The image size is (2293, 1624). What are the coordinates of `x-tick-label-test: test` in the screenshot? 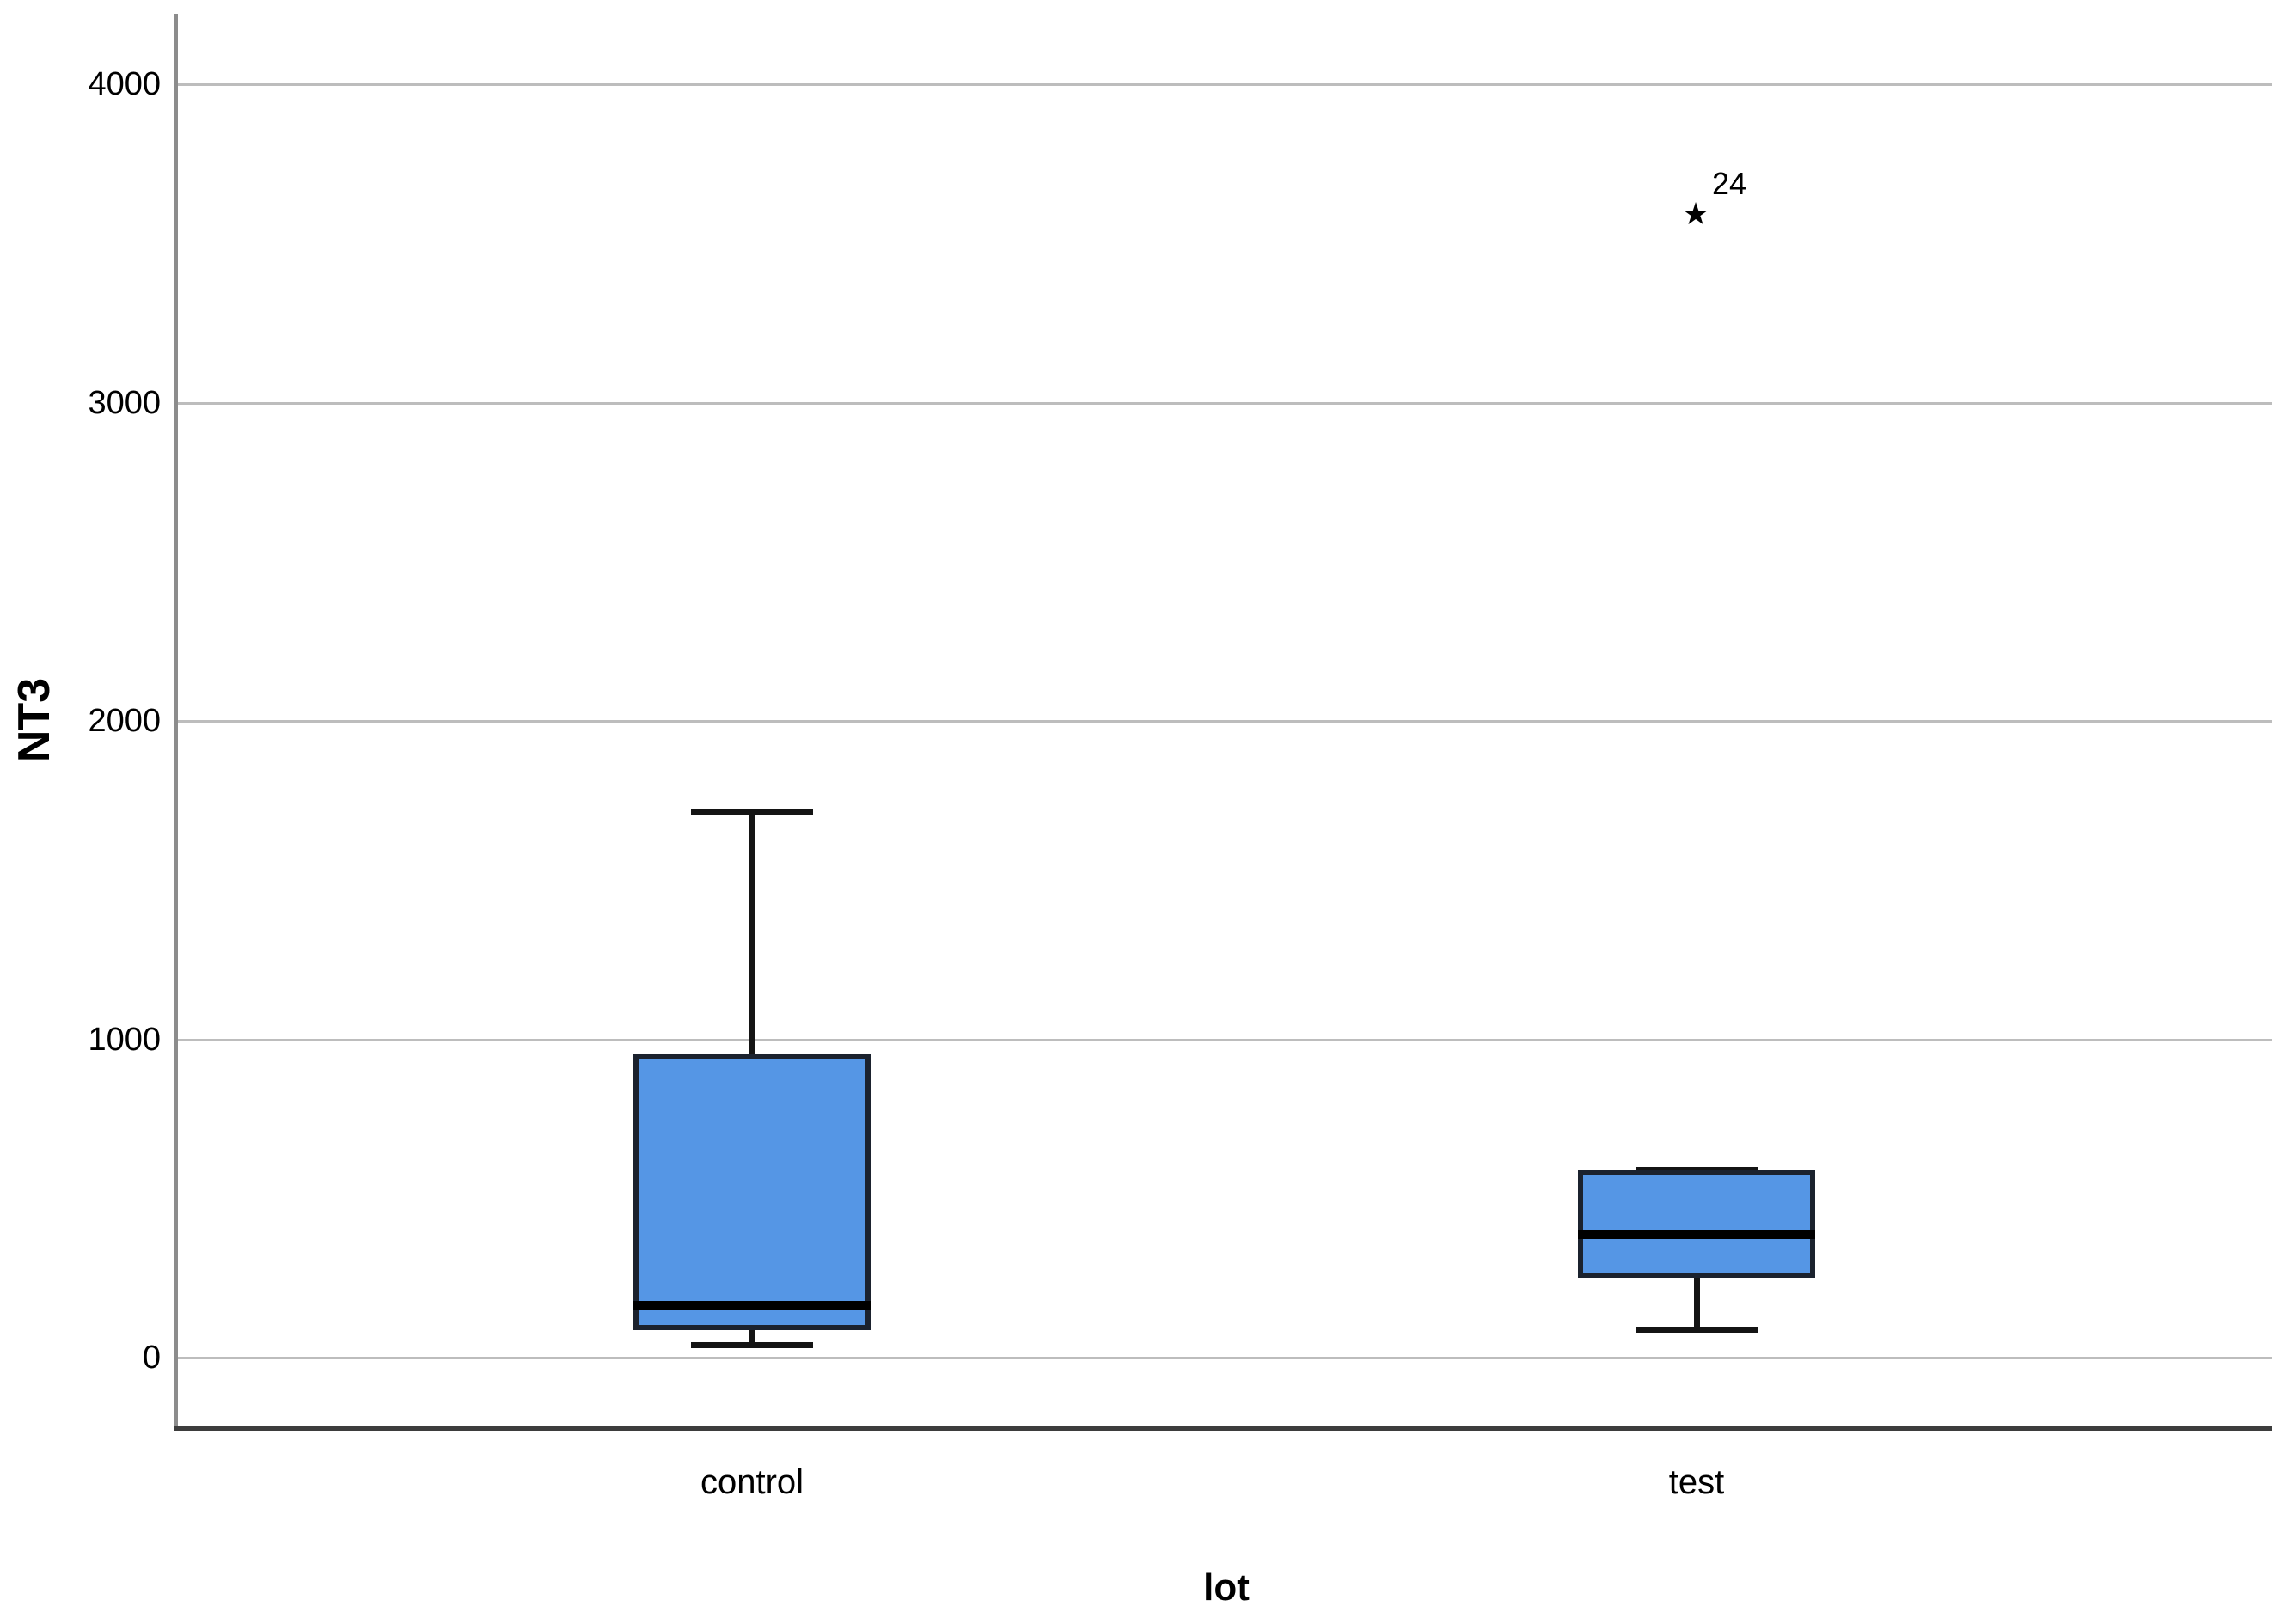 It's located at (1696, 1482).